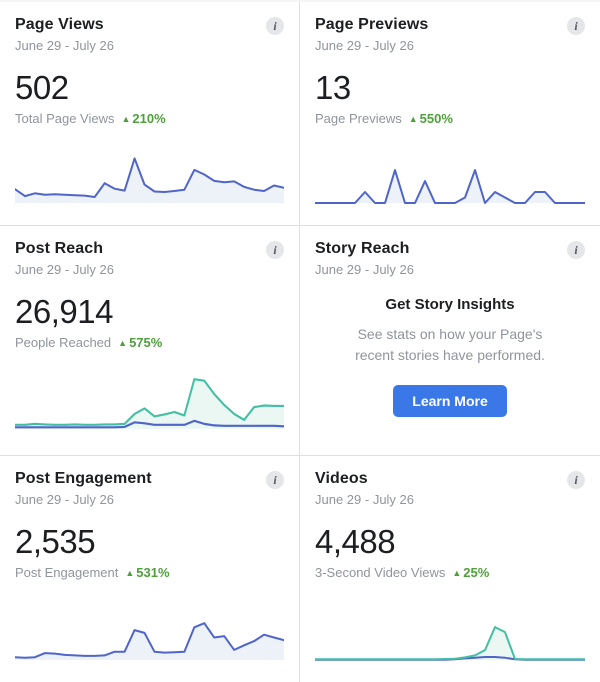  I want to click on delta-value: 210%, so click(149, 119).